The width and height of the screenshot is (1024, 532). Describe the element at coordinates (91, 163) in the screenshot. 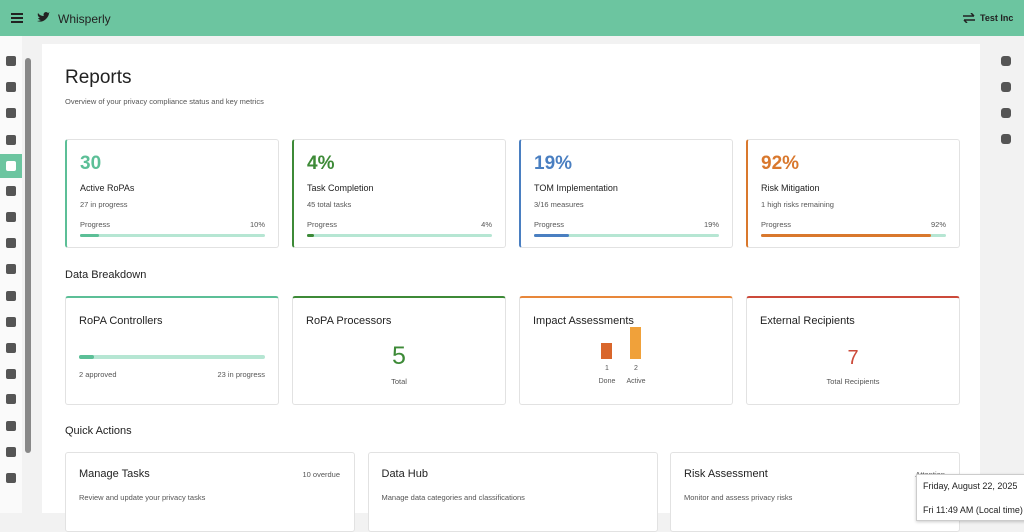

I see `metric-value: 30` at that location.